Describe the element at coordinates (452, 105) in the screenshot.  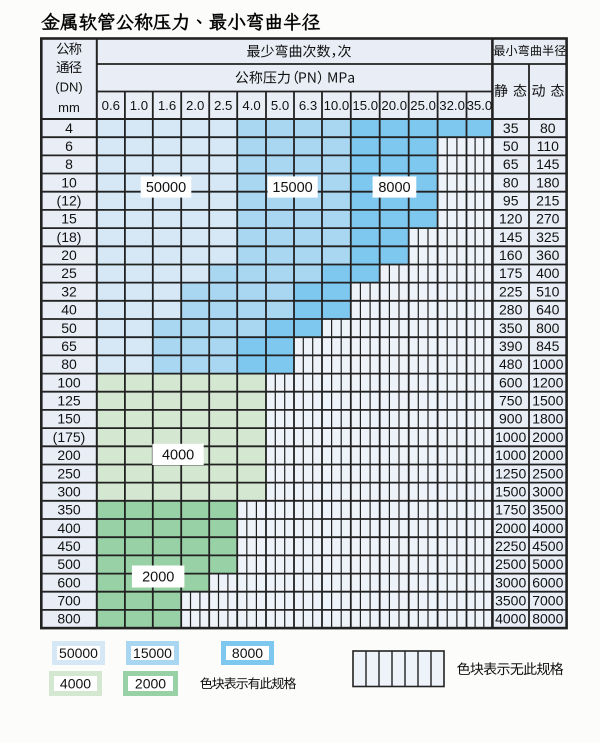
I see `svg-text: 32.0` at that location.